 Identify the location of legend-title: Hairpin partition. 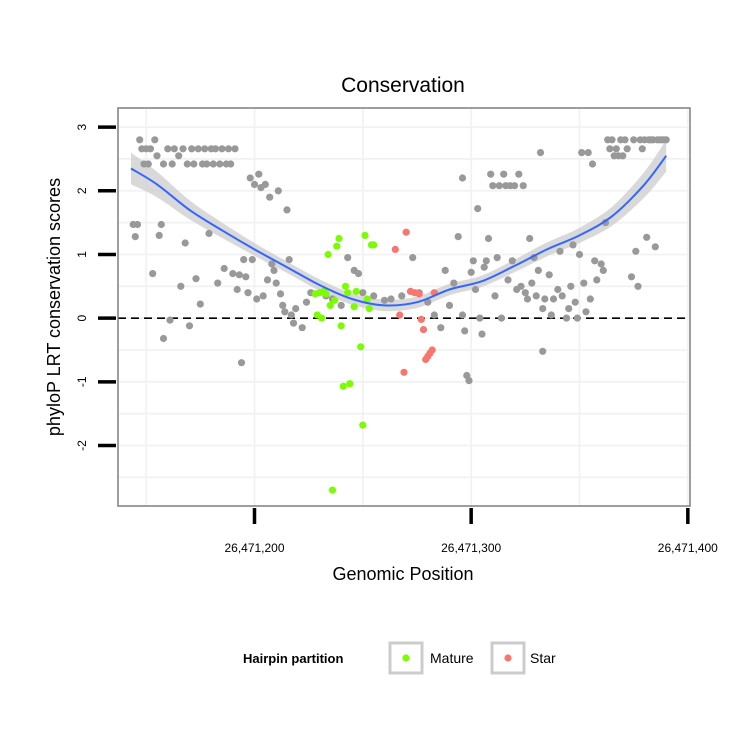
(293, 658).